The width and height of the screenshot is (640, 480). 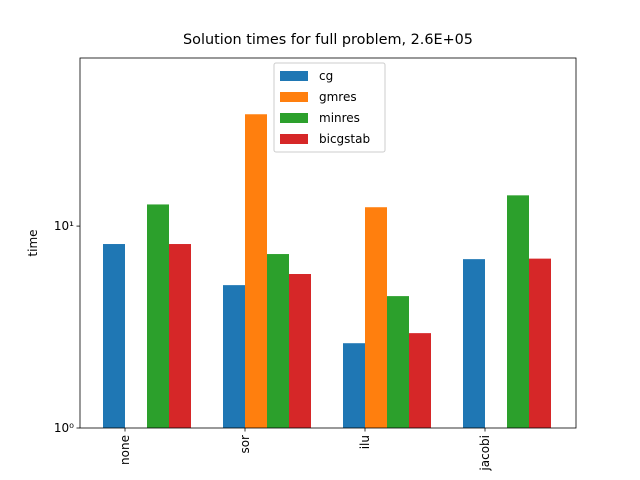 I want to click on y-tick-label: 10¹, so click(x=64, y=226).